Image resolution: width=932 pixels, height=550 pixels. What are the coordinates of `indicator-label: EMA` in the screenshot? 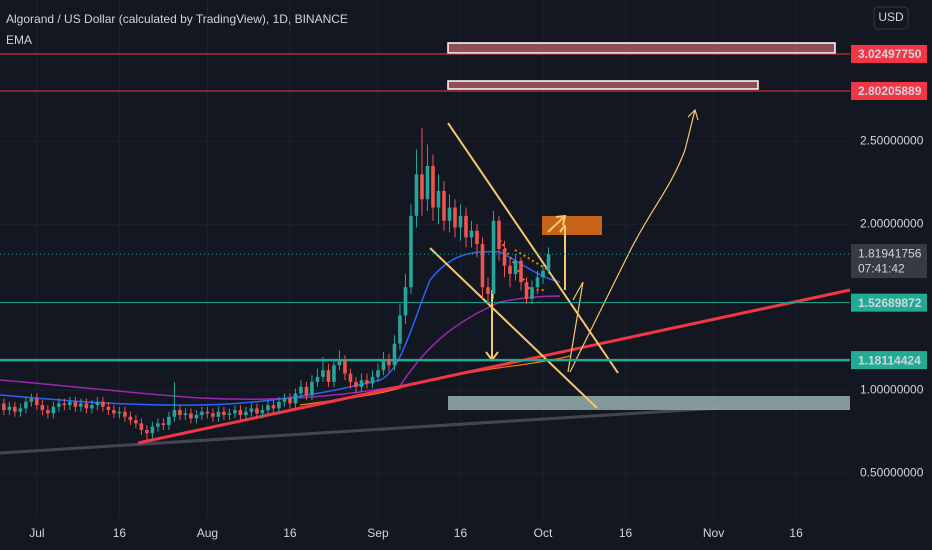 It's located at (19, 40).